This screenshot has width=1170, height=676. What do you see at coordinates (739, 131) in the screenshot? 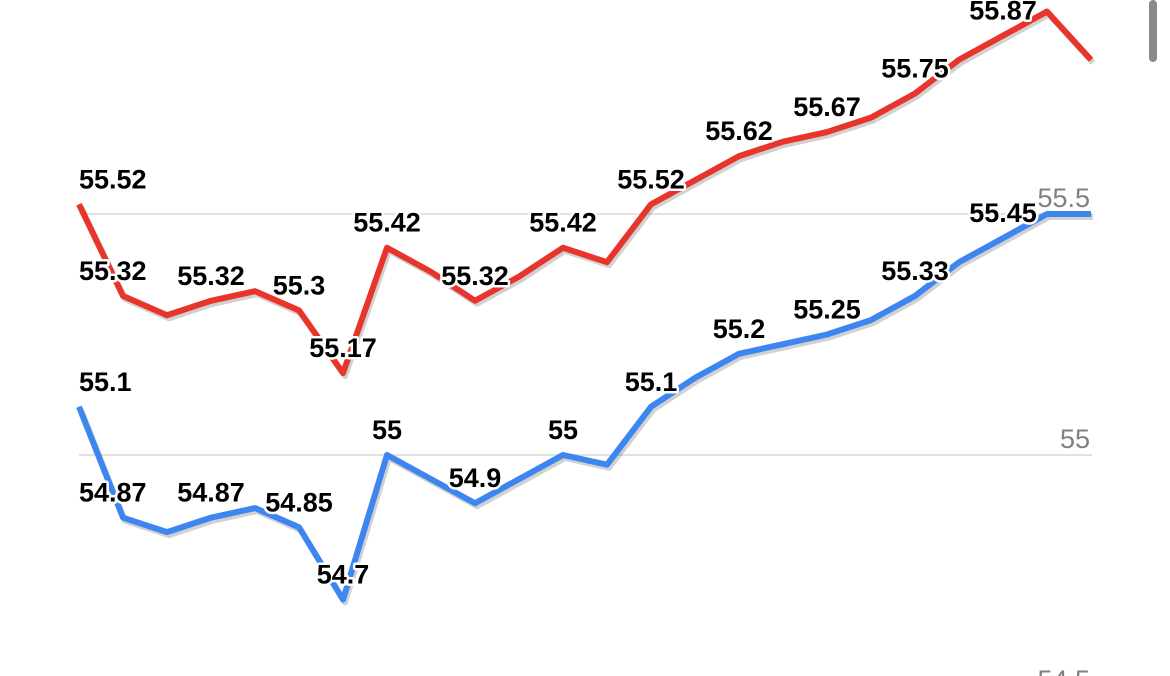
I see `data-label: 55.62` at bounding box center [739, 131].